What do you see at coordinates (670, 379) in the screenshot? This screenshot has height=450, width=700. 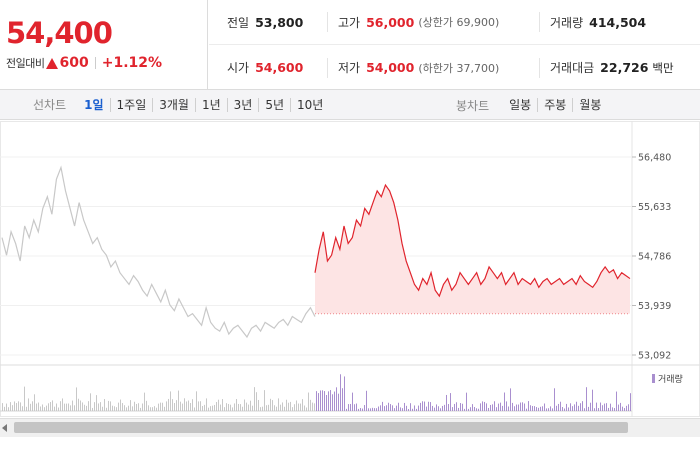 I see `volume-legend-label: 거래량` at bounding box center [670, 379].